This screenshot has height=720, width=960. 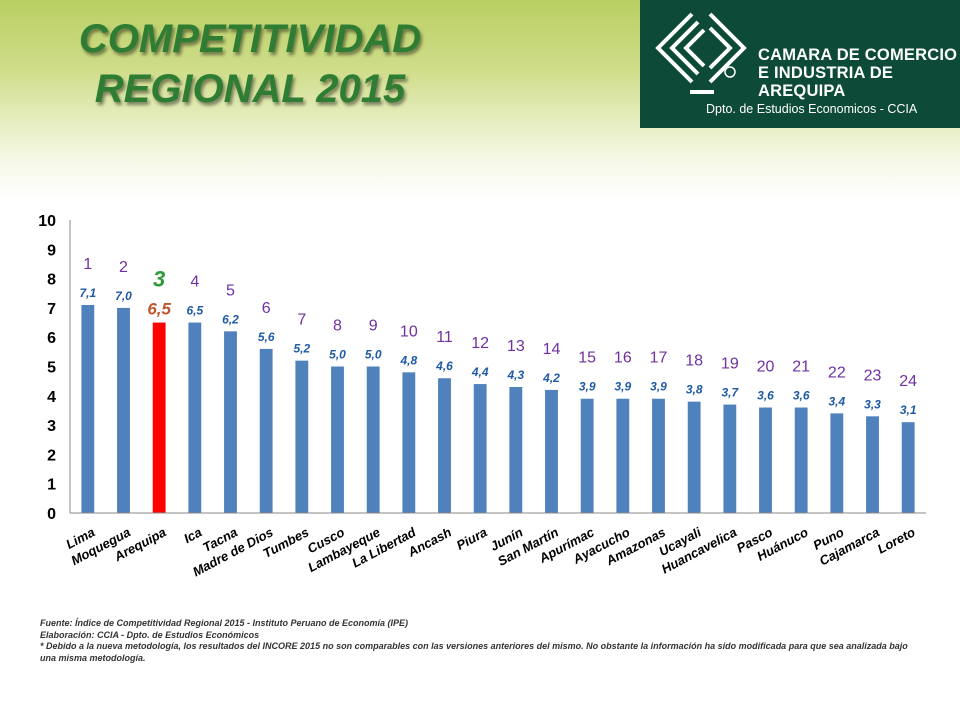 I want to click on data-label: 4,3, so click(x=515, y=375).